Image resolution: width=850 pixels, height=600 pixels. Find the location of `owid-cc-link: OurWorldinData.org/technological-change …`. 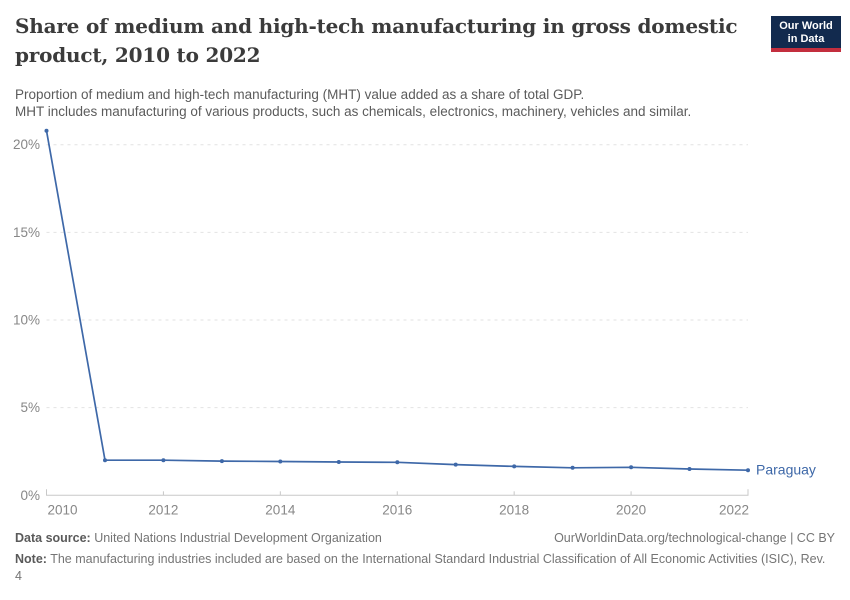

owid-cc-link: OurWorldinData.org/technological-change … is located at coordinates (694, 538).